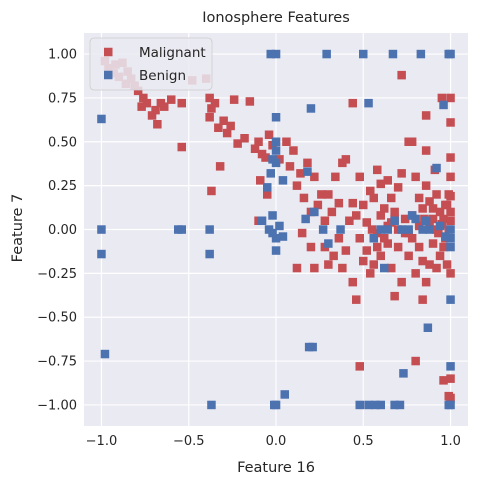 The height and width of the screenshot is (488, 484). I want to click on y-axis-label: Feature 7, so click(18, 228).